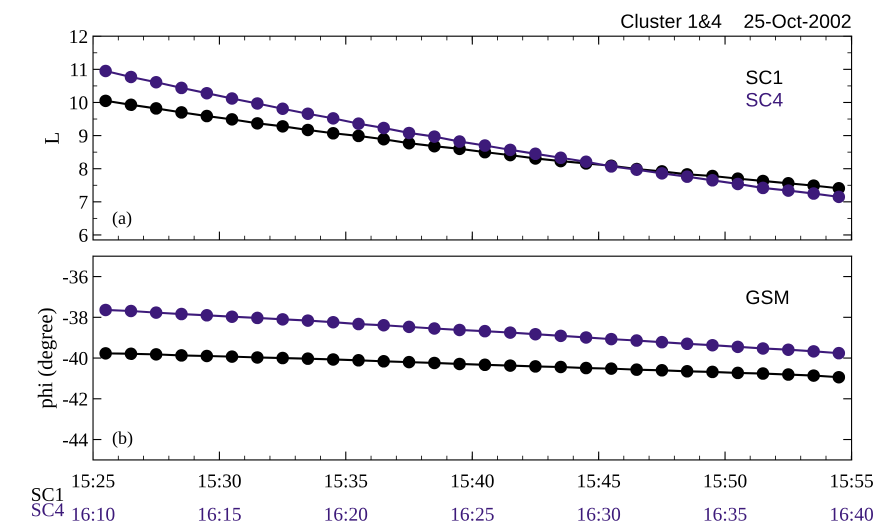 The image size is (881, 525). I want to click on annotation: (b), so click(122, 439).